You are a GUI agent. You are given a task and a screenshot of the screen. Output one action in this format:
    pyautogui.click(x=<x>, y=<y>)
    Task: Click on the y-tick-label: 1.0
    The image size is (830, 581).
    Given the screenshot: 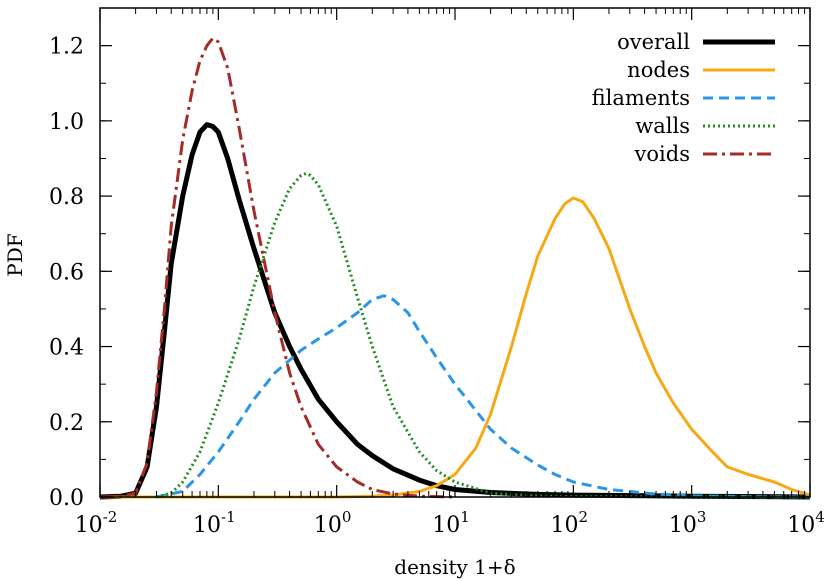 What is the action you would take?
    pyautogui.click(x=66, y=122)
    